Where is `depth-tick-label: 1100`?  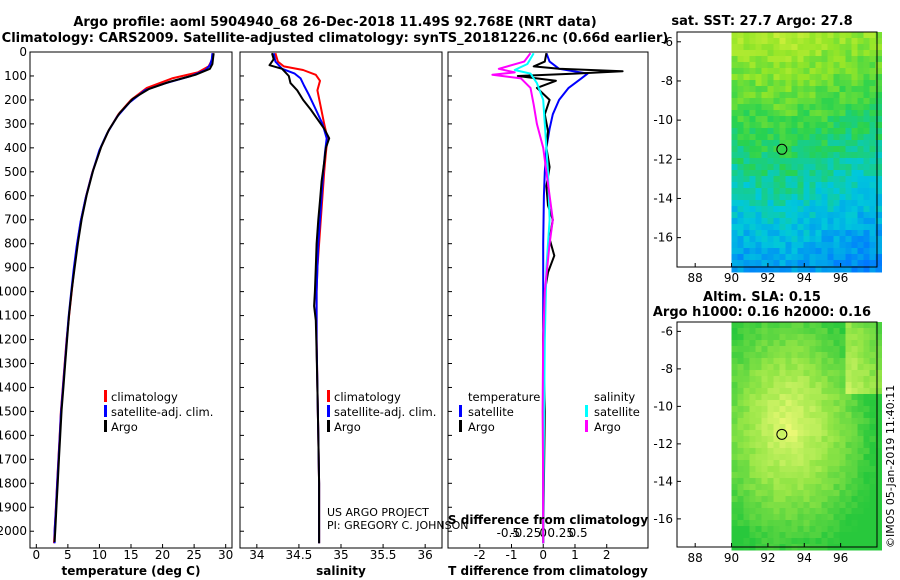
depth-tick-label: 1100 is located at coordinates (13, 316).